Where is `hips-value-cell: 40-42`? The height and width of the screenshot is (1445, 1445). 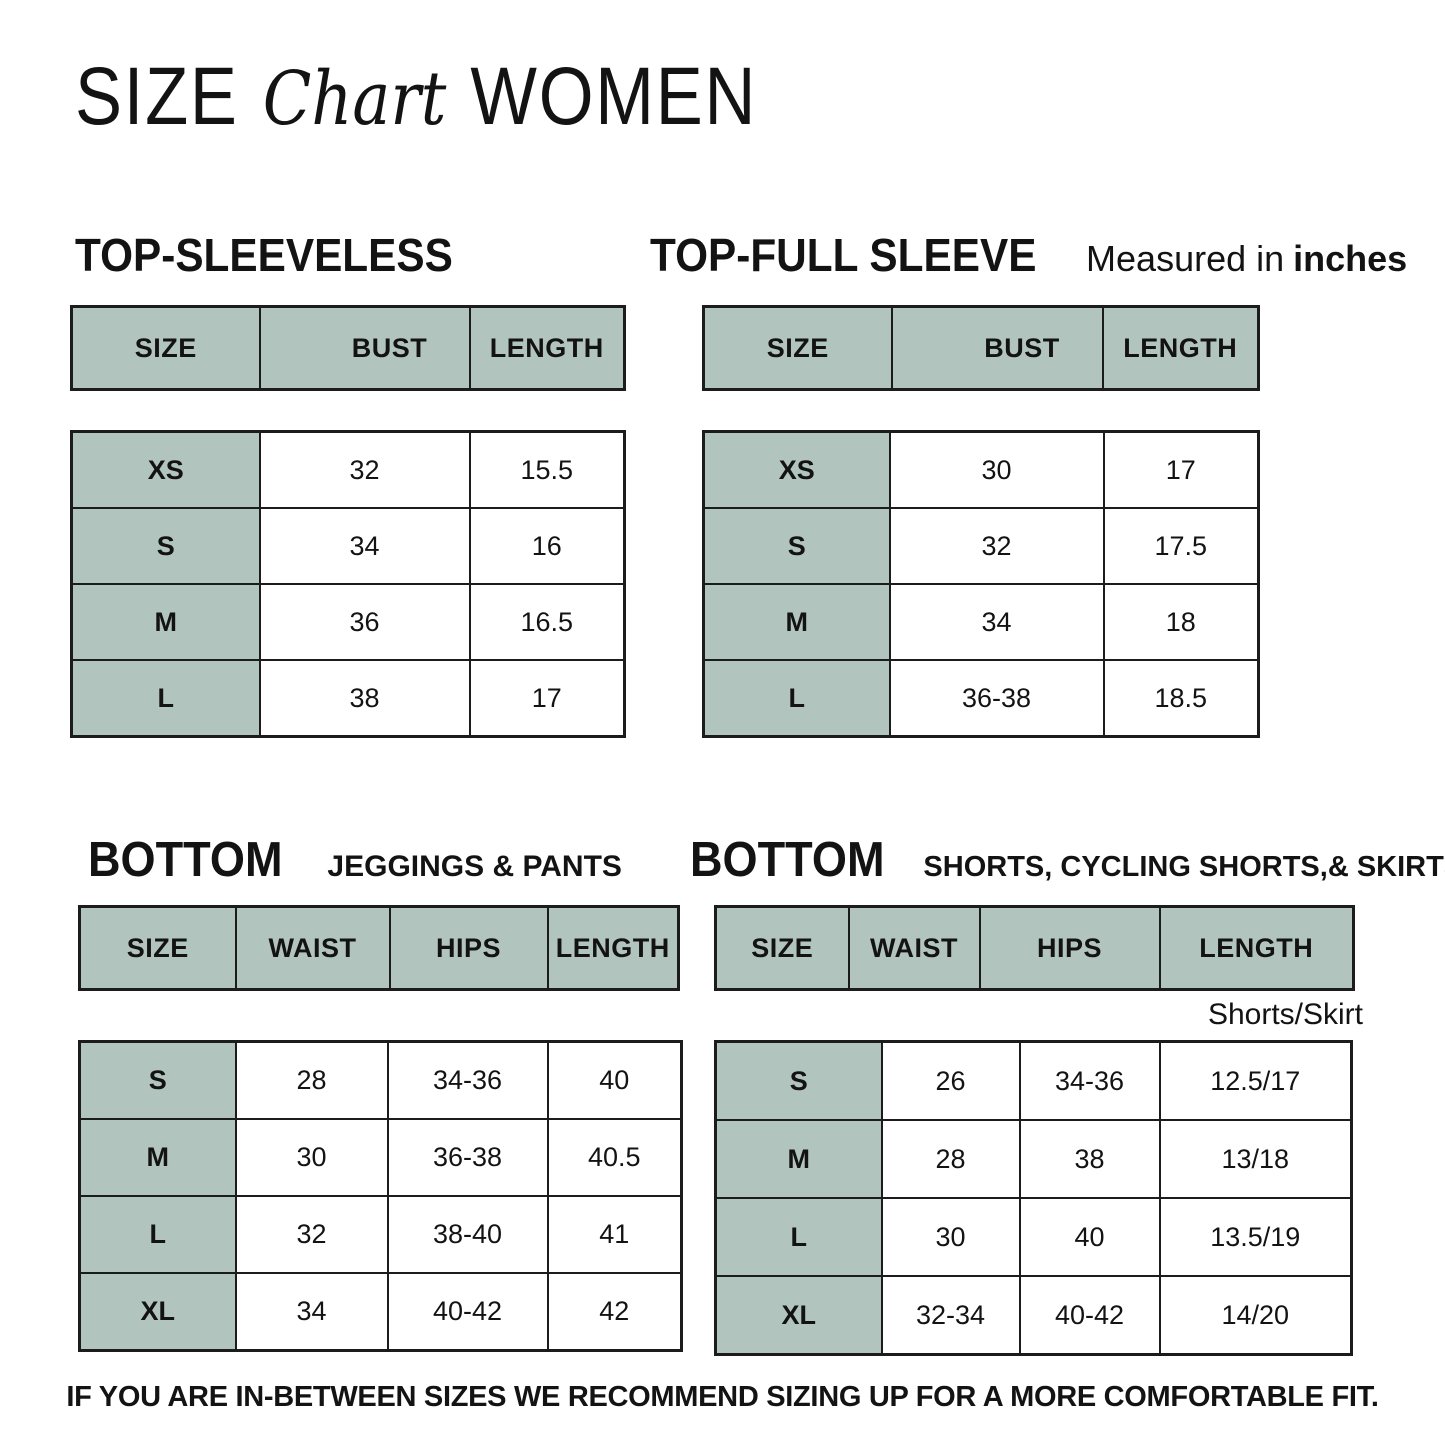 hips-value-cell: 40-42 is located at coordinates (467, 1312).